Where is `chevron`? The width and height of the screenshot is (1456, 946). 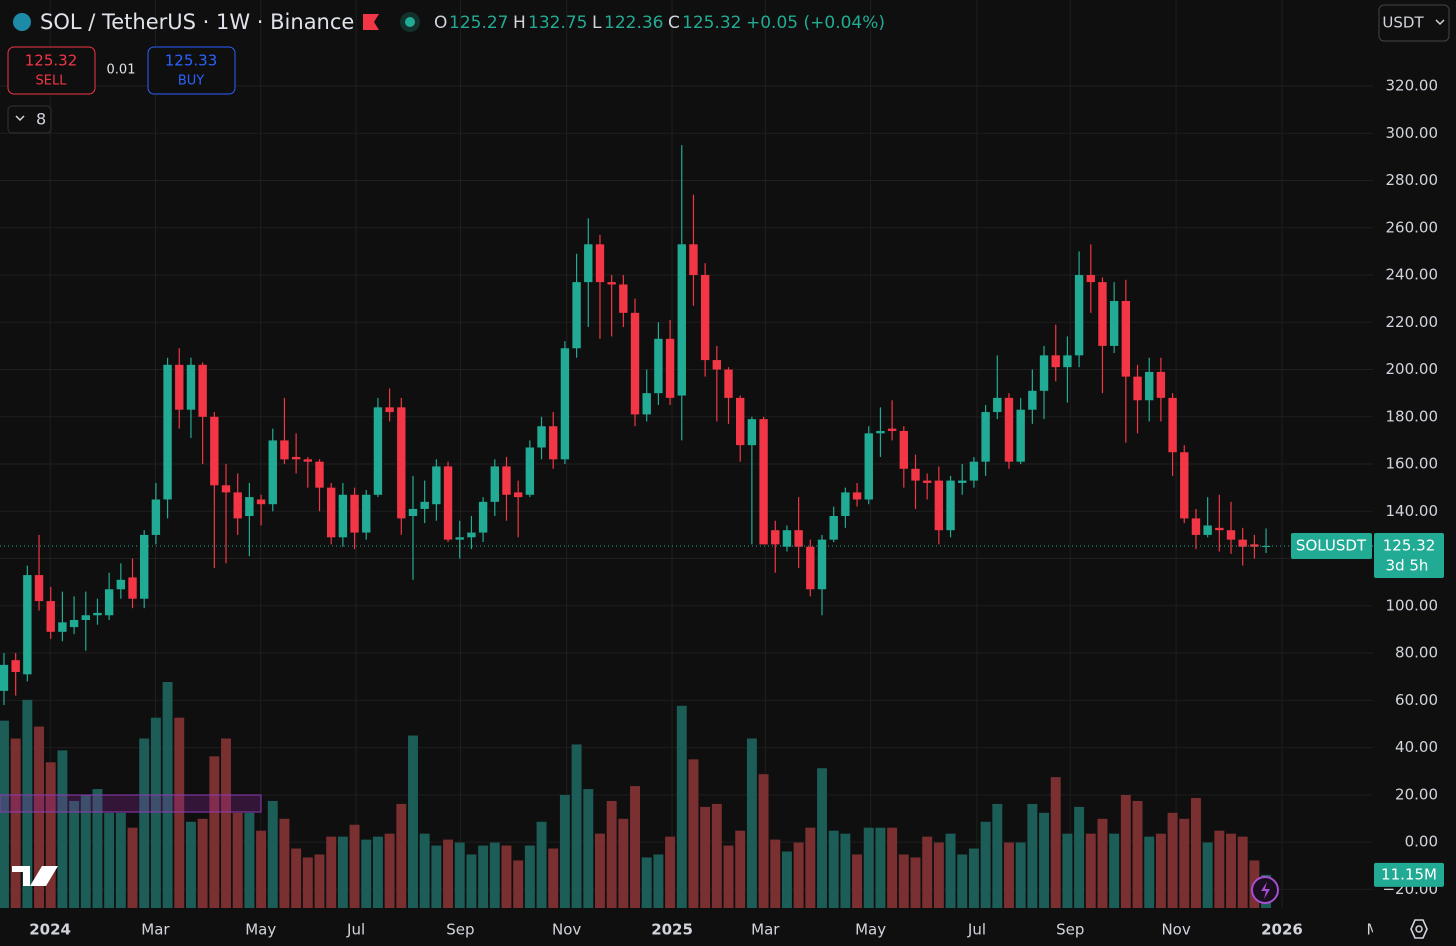
chevron is located at coordinates (1440, 22).